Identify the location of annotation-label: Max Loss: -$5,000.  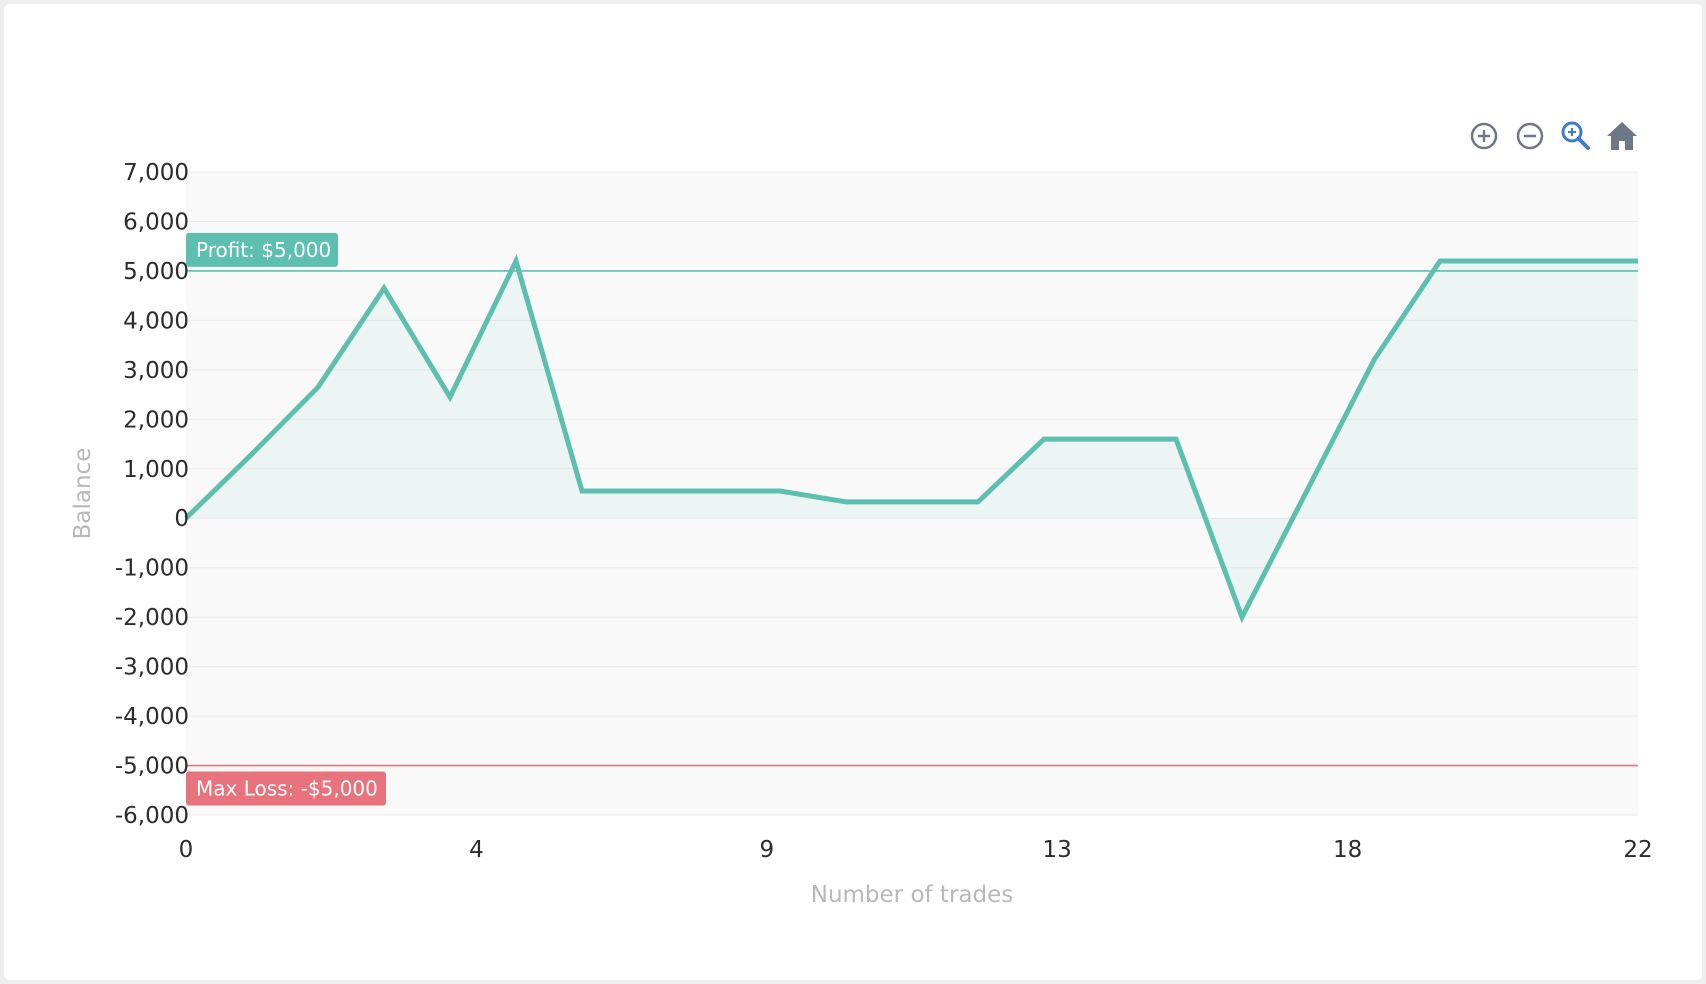
(287, 789).